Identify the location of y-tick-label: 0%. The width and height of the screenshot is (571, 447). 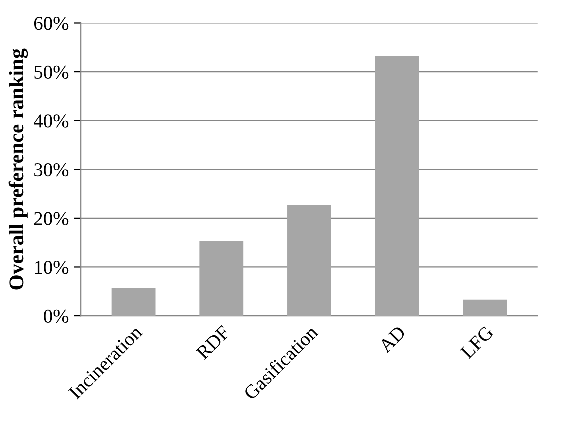
(56, 317).